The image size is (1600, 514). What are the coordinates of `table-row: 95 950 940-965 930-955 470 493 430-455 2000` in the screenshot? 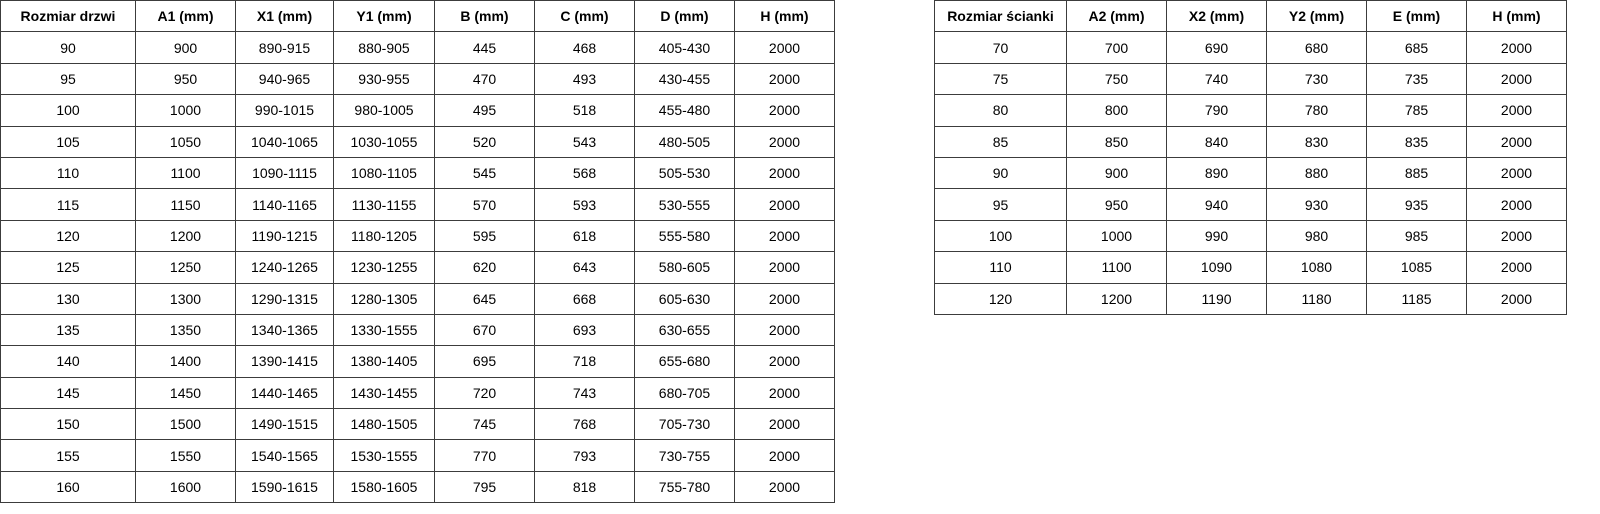 It's located at (417, 79).